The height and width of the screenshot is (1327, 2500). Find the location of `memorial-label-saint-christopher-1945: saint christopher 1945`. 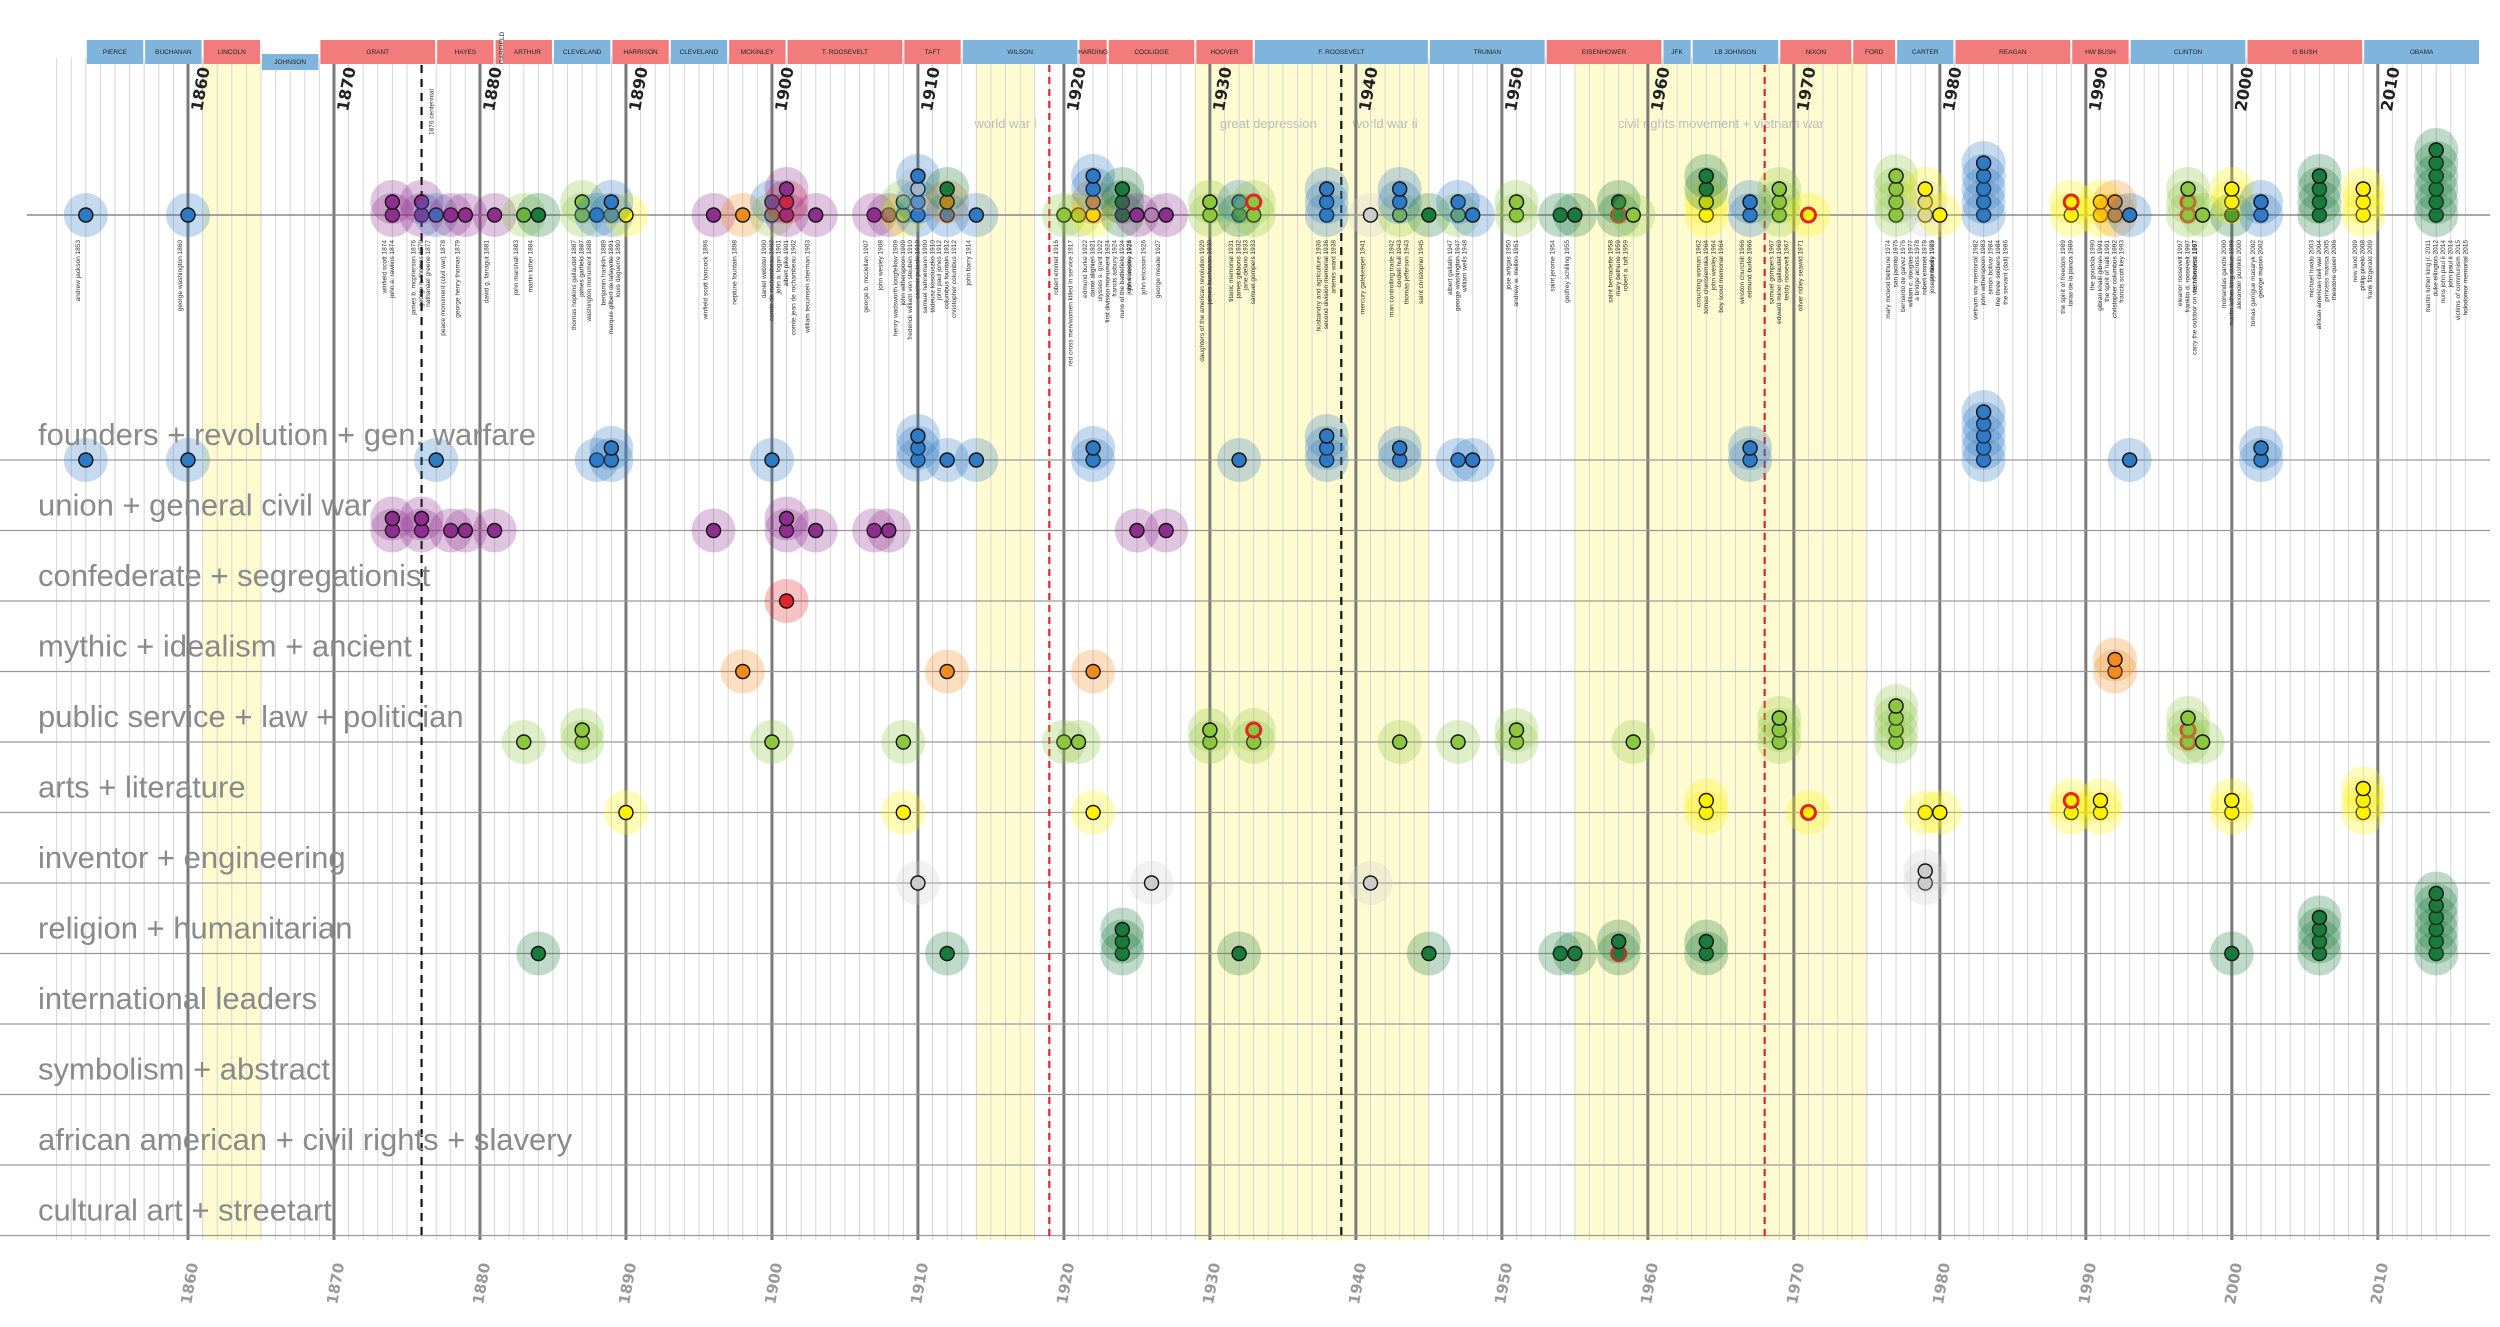

memorial-label-saint-christopher-1945: saint christopher 1945 is located at coordinates (1421, 272).